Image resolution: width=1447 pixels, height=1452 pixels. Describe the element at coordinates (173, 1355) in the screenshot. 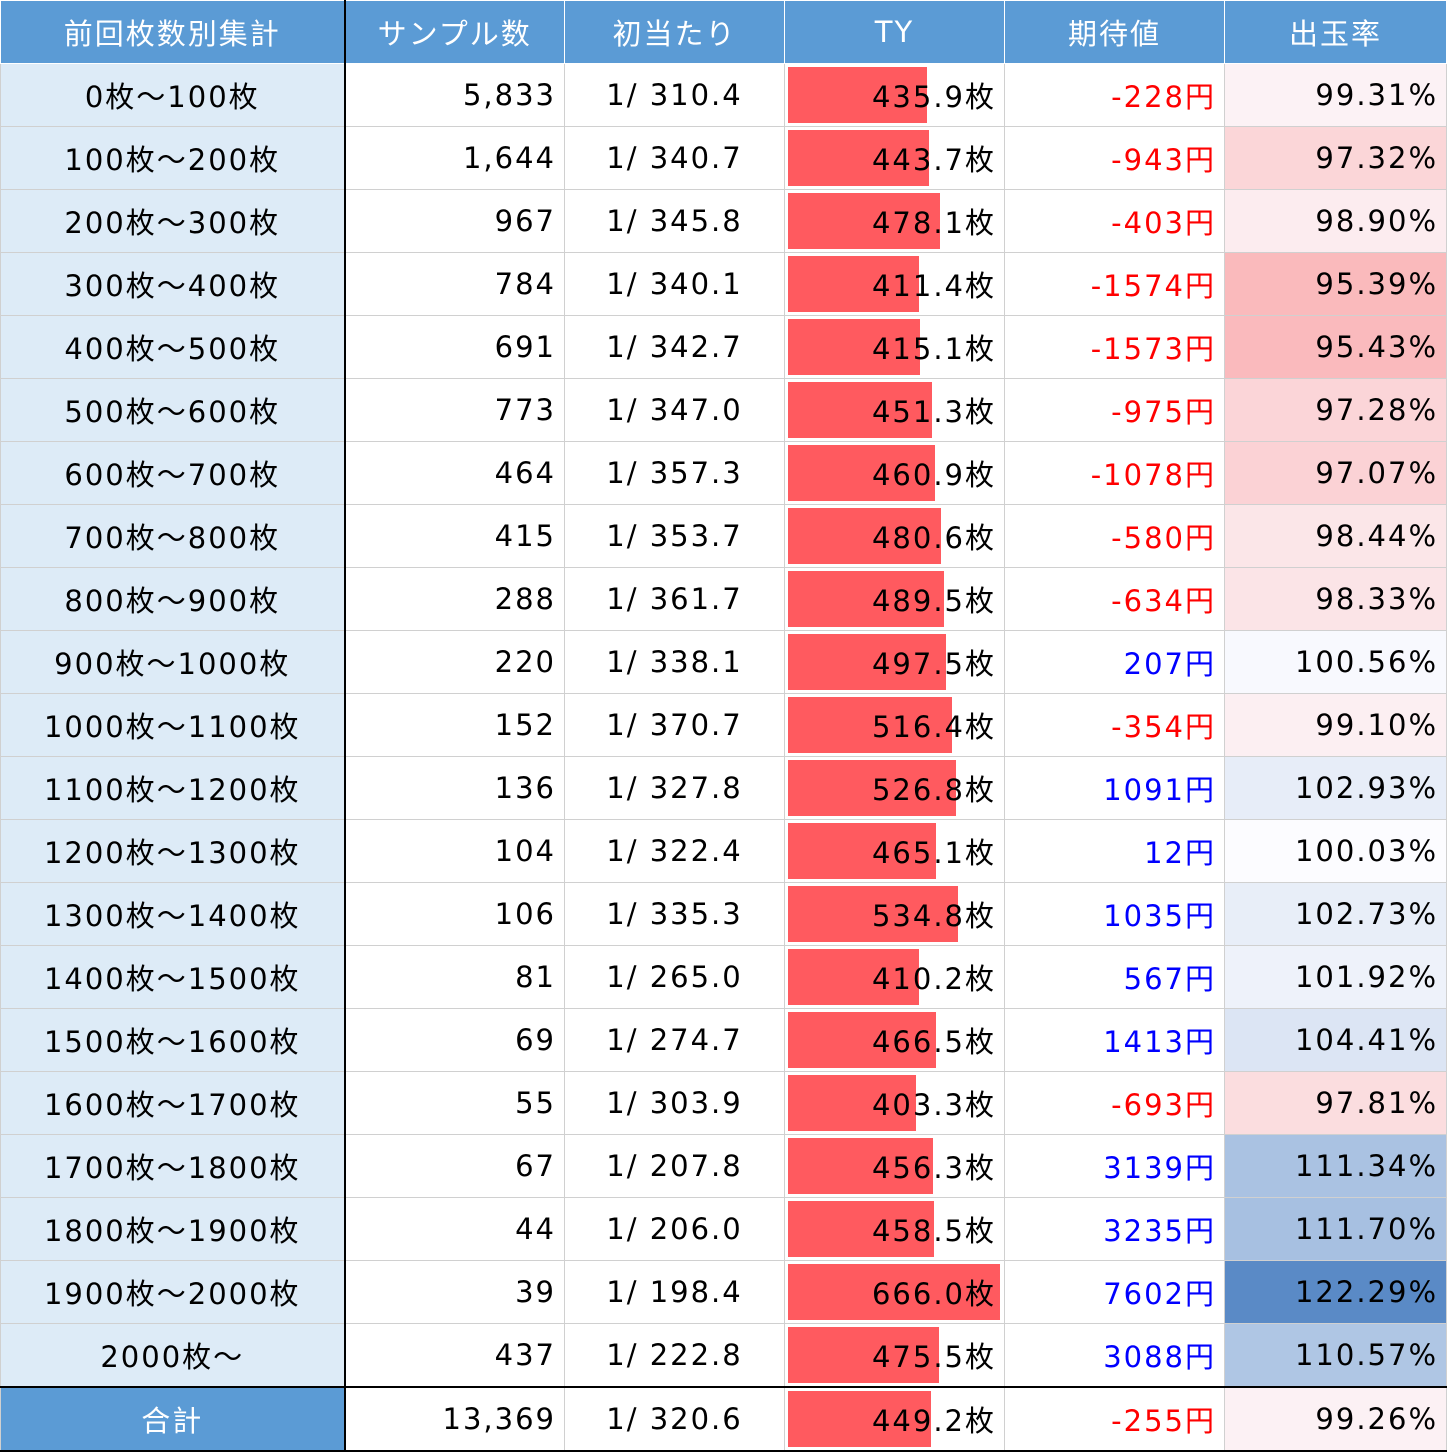

I see `range-label: 2000枚～` at that location.